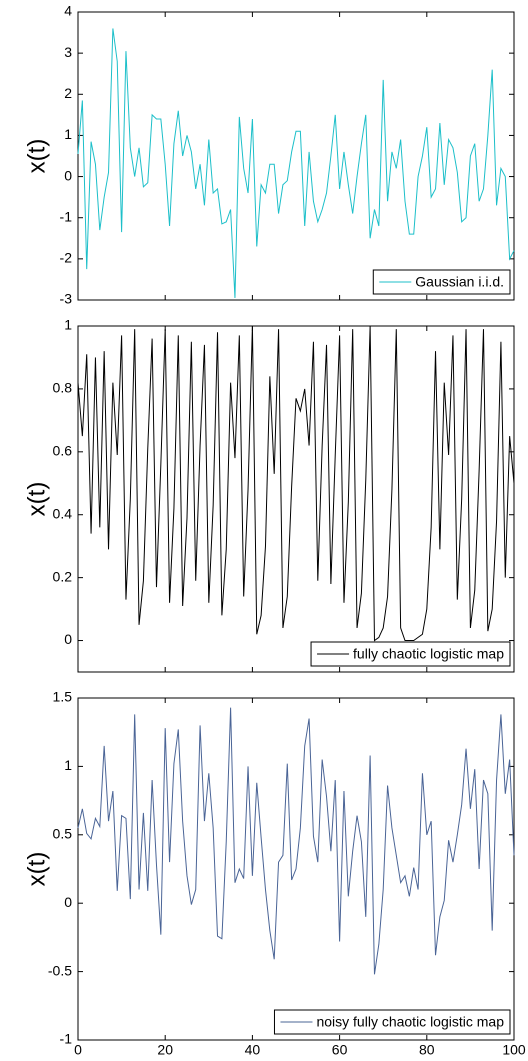 Image resolution: width=528 pixels, height=1061 pixels. What do you see at coordinates (66, 299) in the screenshot?
I see `y-tick-label: -3` at bounding box center [66, 299].